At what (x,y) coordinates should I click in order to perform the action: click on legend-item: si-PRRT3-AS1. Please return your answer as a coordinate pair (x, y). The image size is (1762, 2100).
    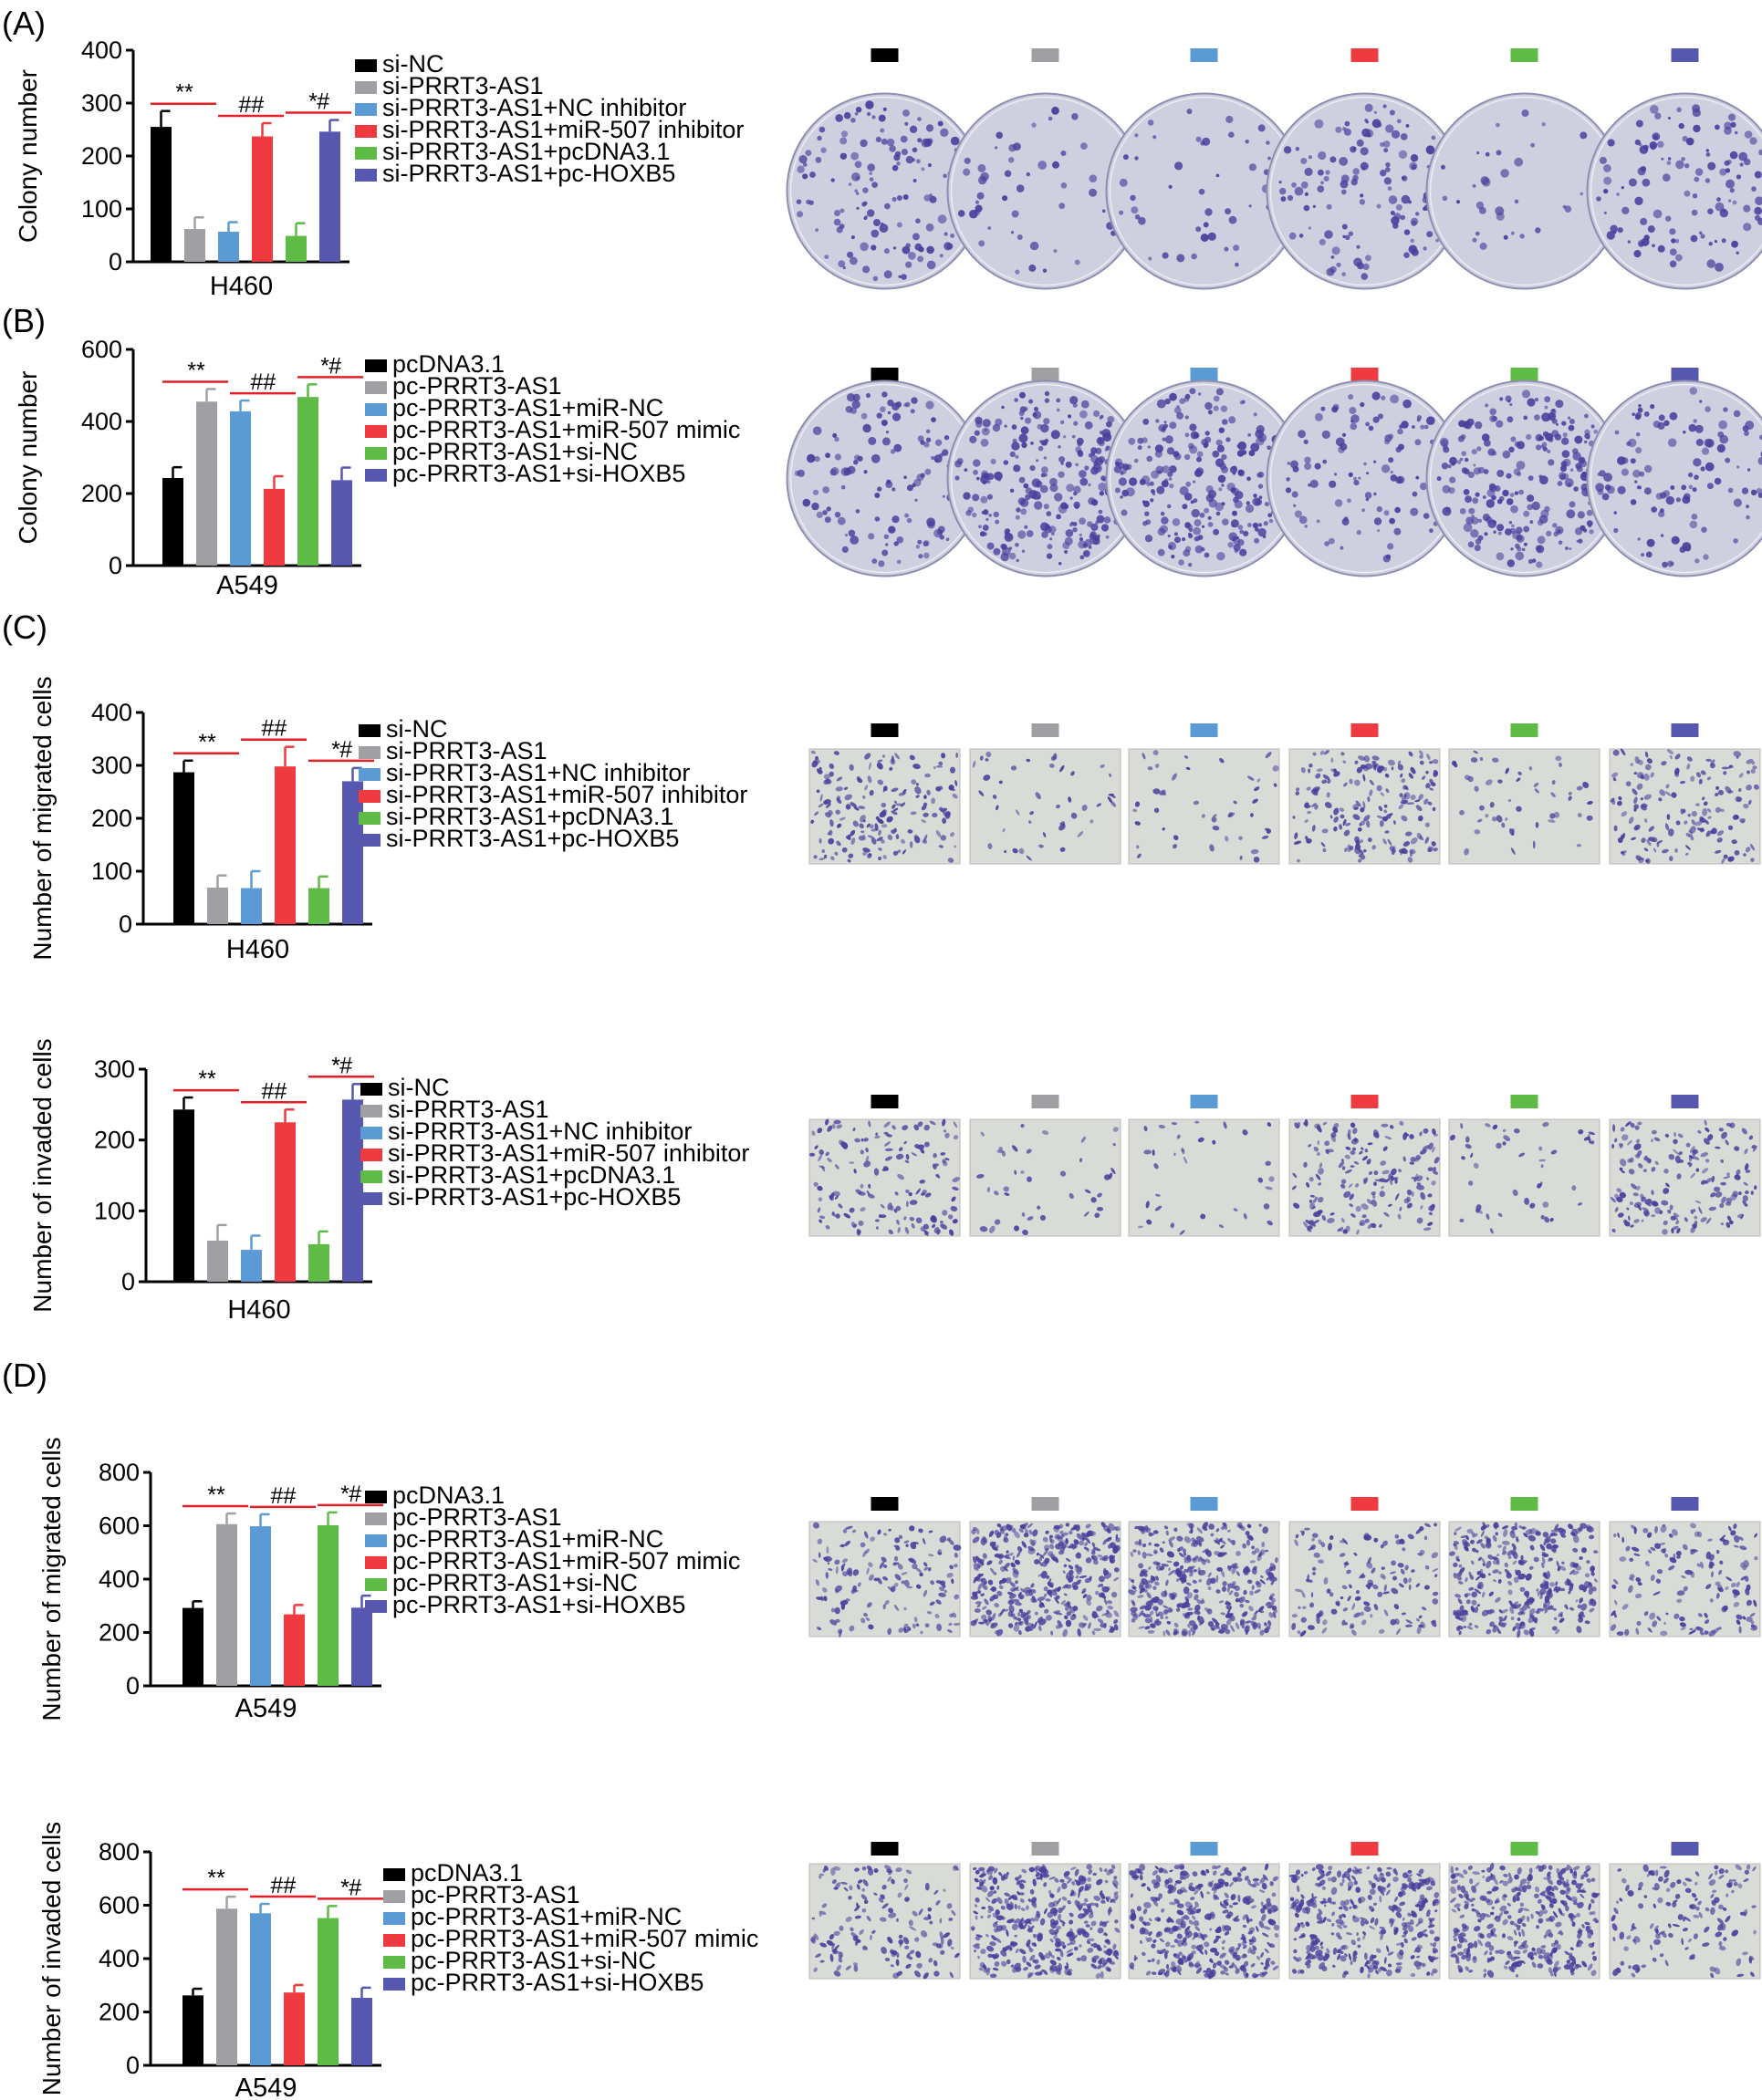
    Looking at the image, I should click on (463, 85).